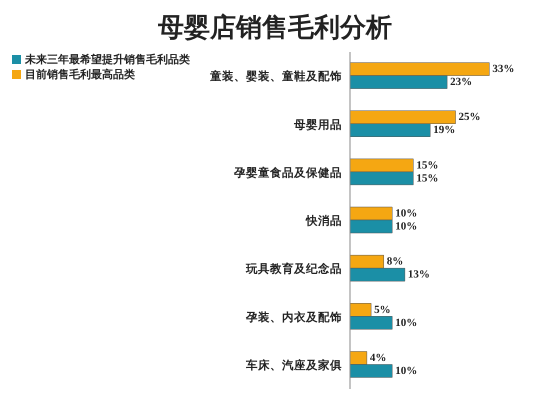  What do you see at coordinates (107, 59) in the screenshot?
I see `legend-label: 未来三年最希望提升销售毛利品类` at bounding box center [107, 59].